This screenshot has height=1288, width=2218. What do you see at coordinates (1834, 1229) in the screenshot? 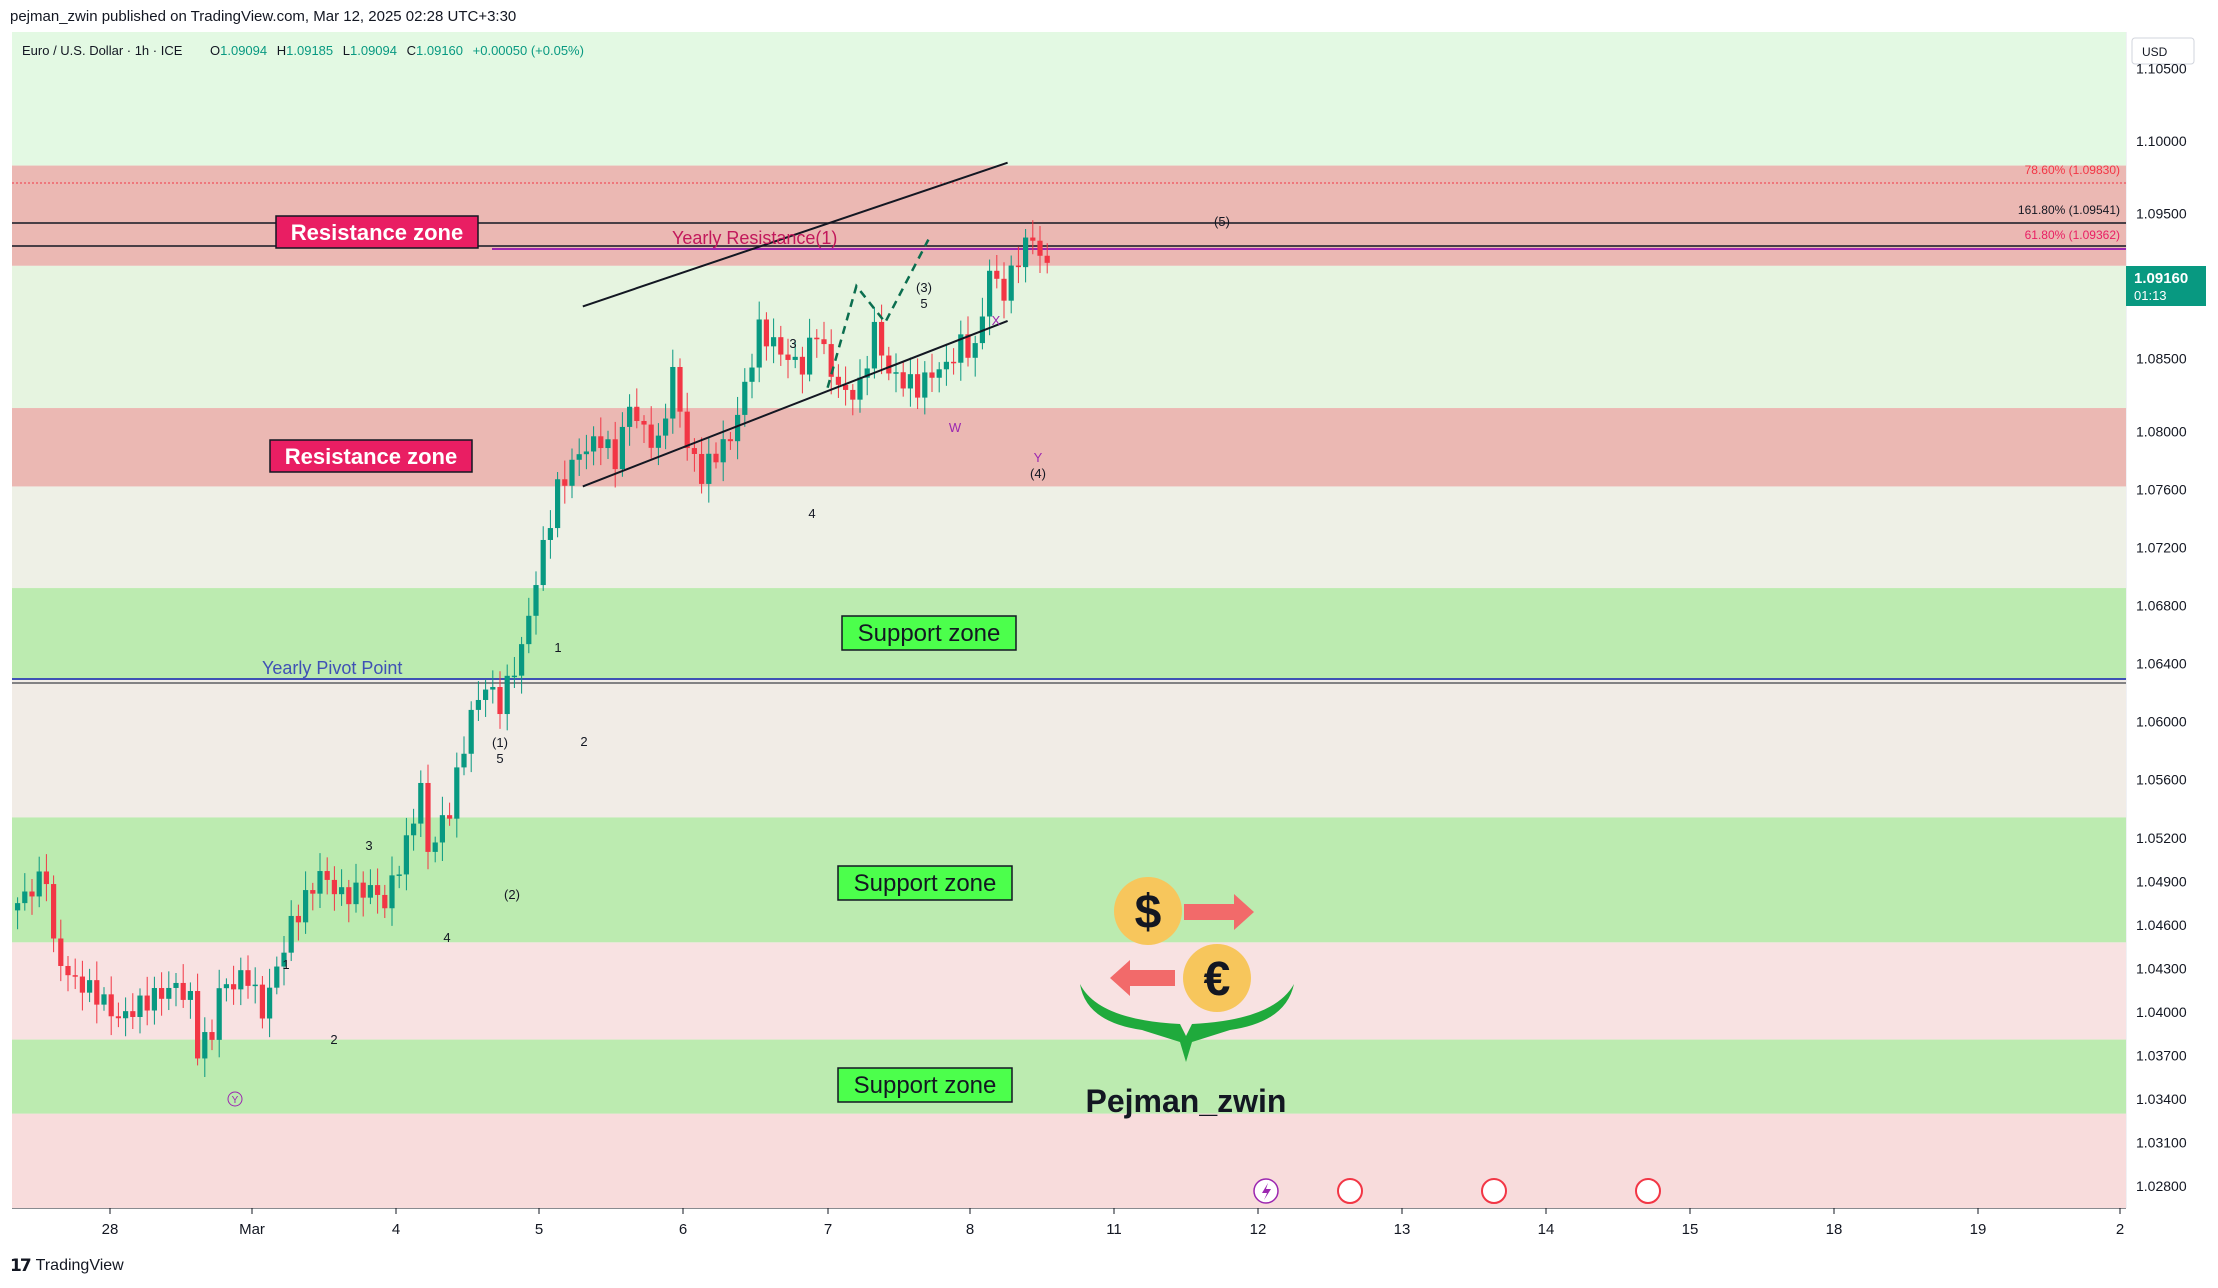
I see `time-tick-label: 18` at bounding box center [1834, 1229].